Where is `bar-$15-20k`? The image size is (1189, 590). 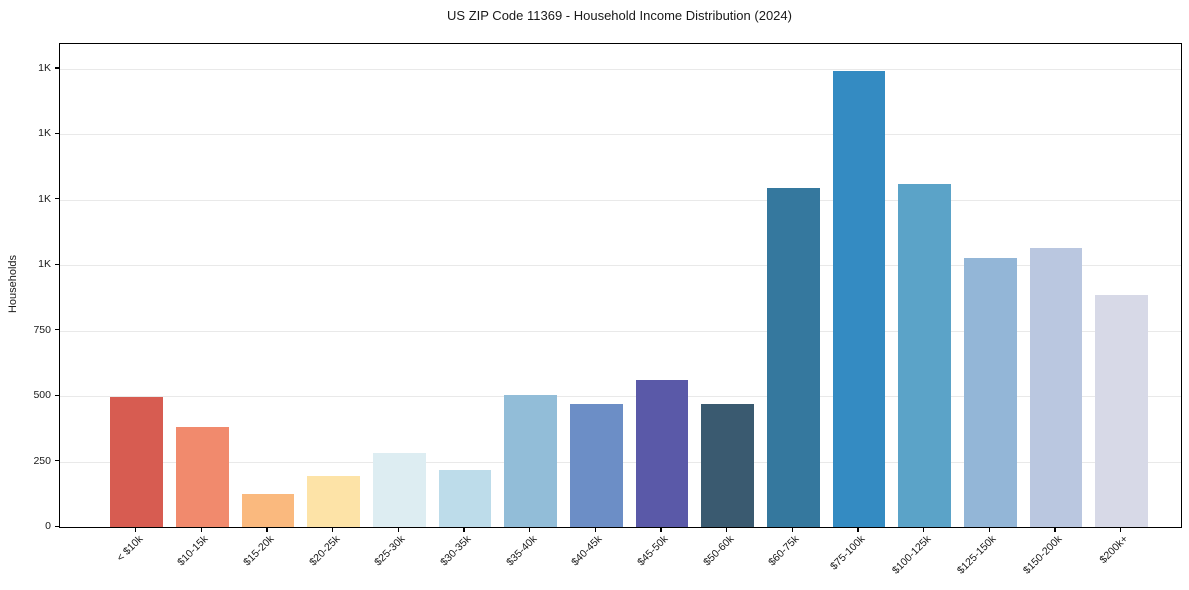 bar-$15-20k is located at coordinates (268, 510).